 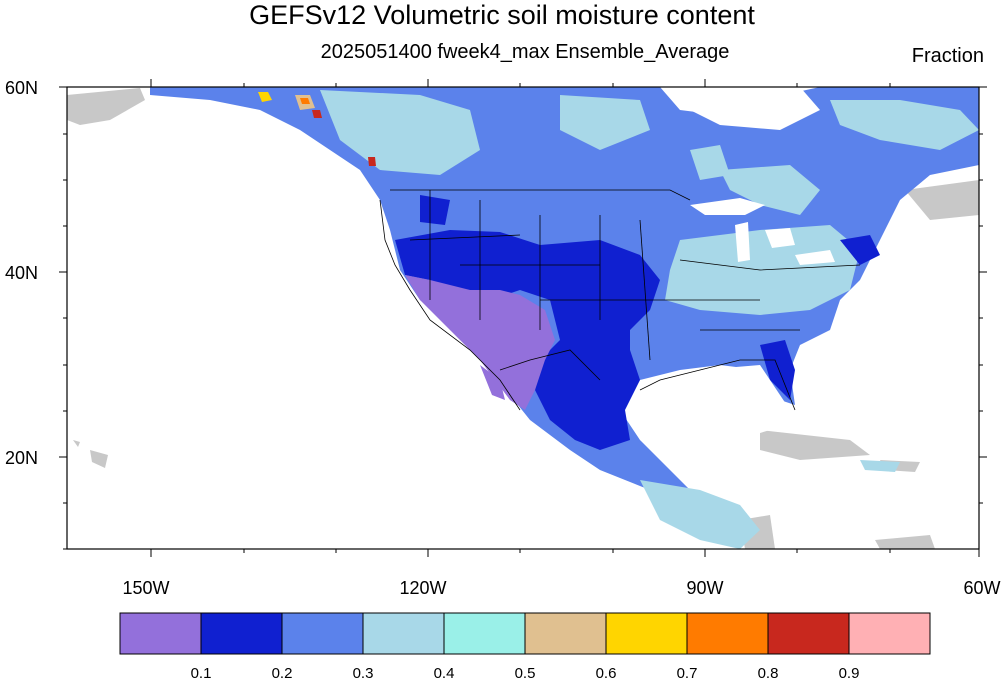 What do you see at coordinates (422, 588) in the screenshot?
I see `lon-label-120w: 120W` at bounding box center [422, 588].